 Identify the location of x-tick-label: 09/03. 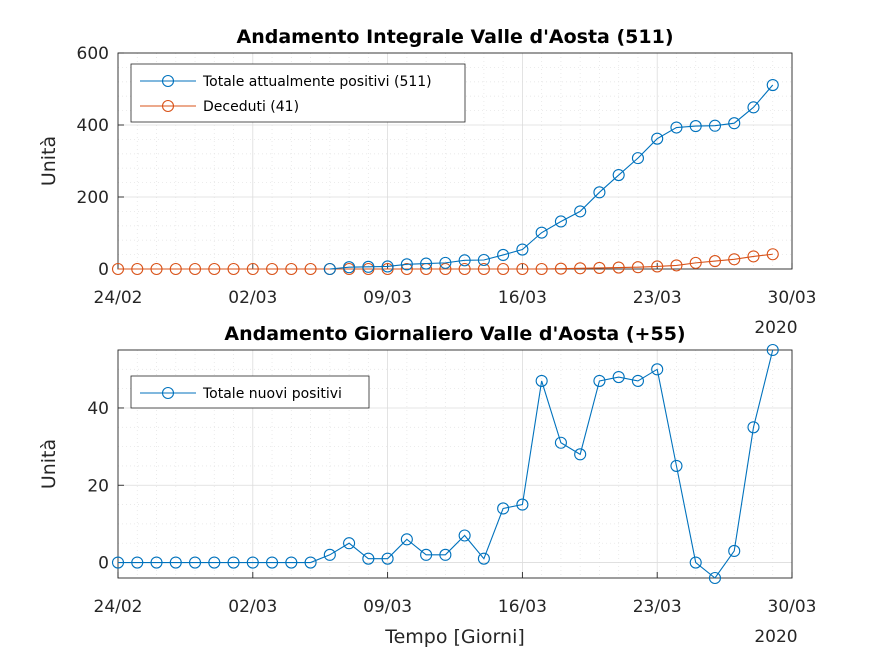
(387, 298).